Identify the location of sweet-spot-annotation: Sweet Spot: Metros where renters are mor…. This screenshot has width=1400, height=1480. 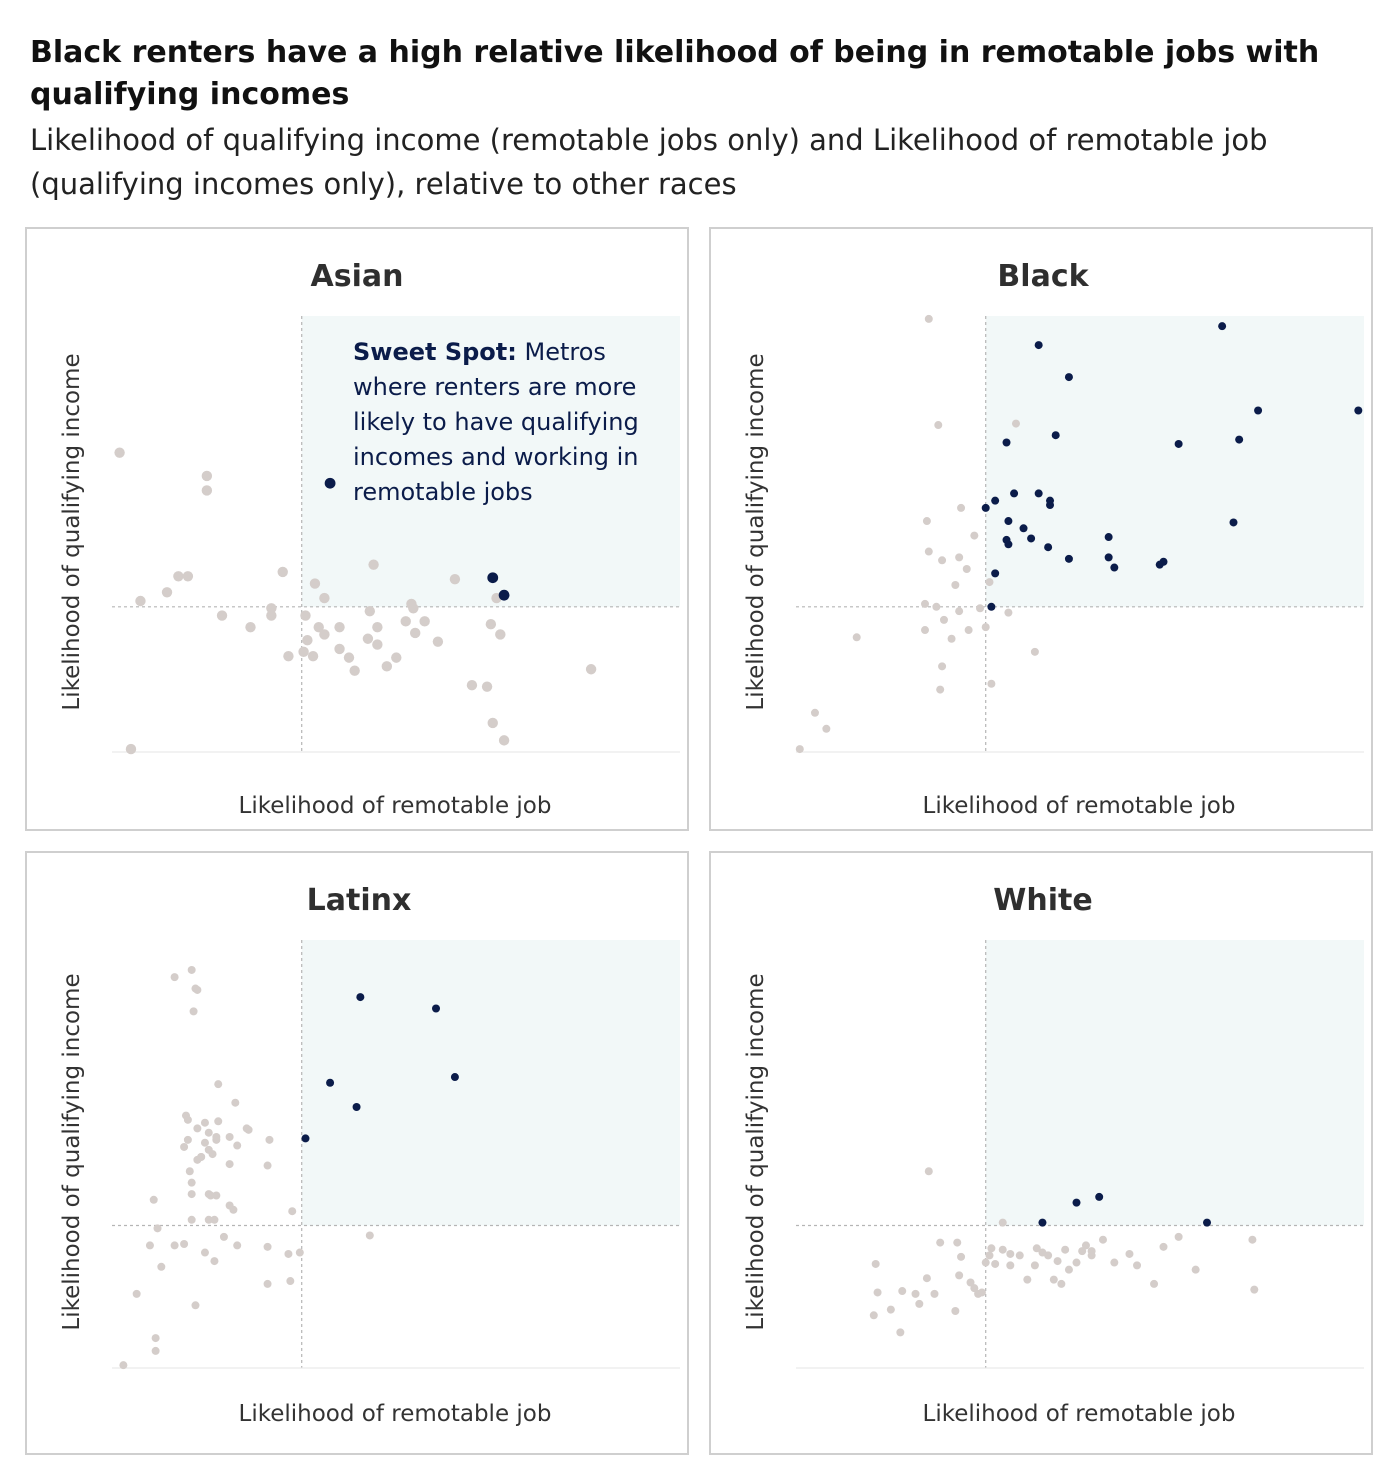
(503, 422).